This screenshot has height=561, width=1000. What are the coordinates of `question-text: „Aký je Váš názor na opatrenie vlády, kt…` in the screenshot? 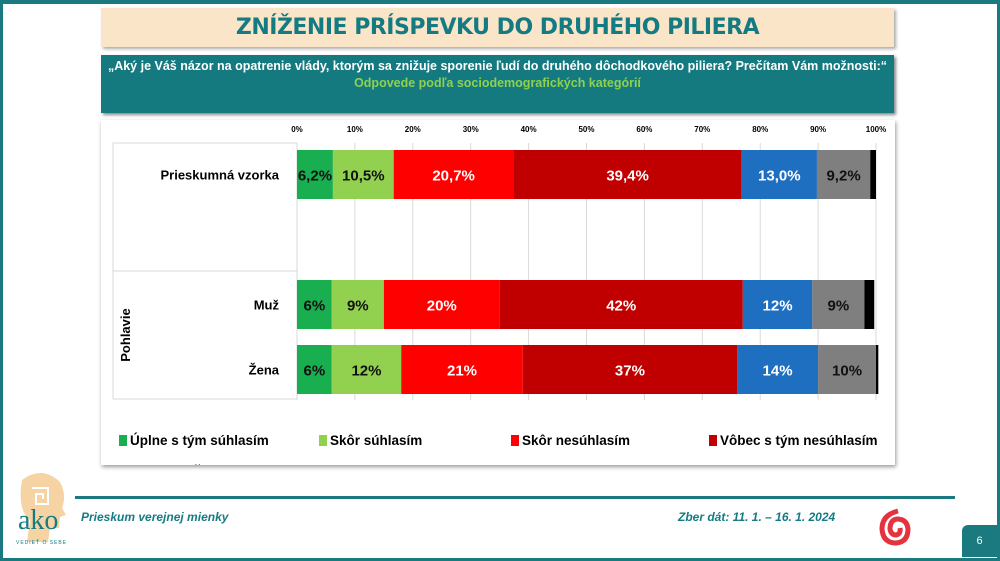 It's located at (497, 66).